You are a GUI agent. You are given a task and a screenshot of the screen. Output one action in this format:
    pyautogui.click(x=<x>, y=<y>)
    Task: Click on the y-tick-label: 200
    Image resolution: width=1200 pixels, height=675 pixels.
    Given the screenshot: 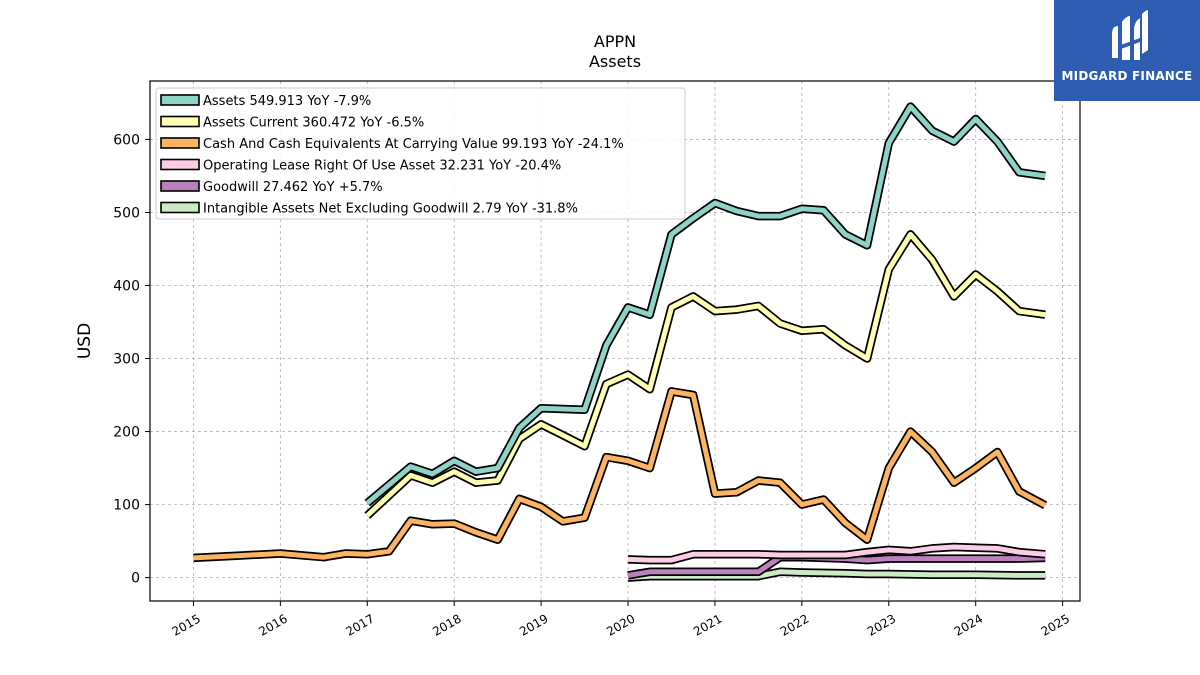 What is the action you would take?
    pyautogui.click(x=126, y=433)
    